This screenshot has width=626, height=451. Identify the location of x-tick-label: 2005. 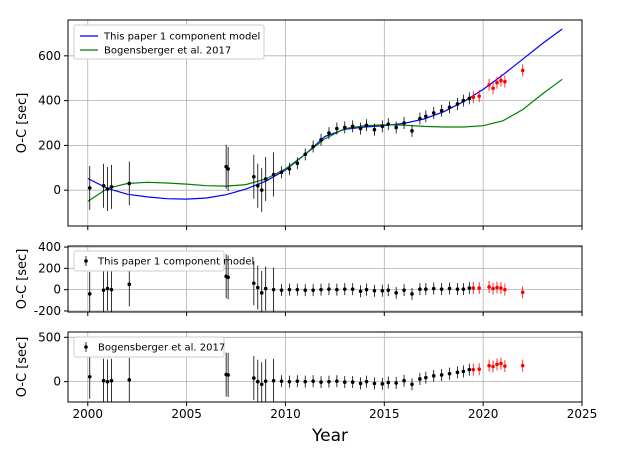
(186, 414).